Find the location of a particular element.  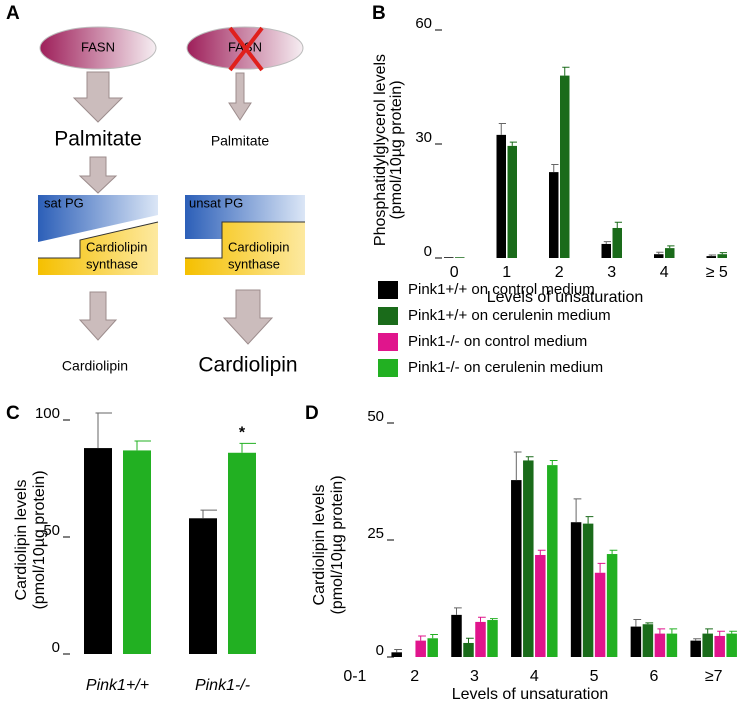

x-tick-label: Pink1+/+ is located at coordinates (117, 685).